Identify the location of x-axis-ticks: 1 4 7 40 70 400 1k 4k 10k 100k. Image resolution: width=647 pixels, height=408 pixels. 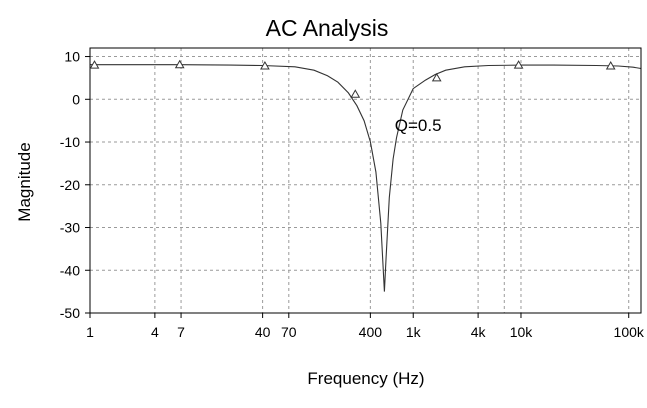
(365, 326).